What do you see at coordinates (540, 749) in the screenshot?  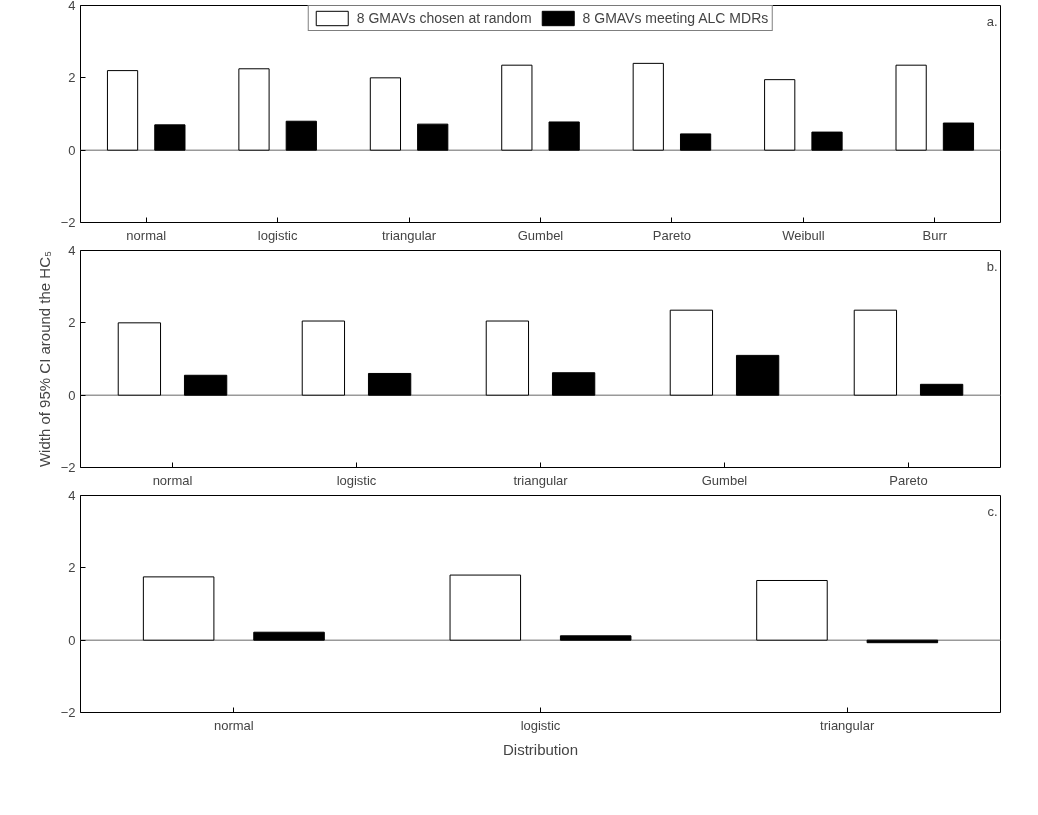 I see `x-axis-title: Distribution` at bounding box center [540, 749].